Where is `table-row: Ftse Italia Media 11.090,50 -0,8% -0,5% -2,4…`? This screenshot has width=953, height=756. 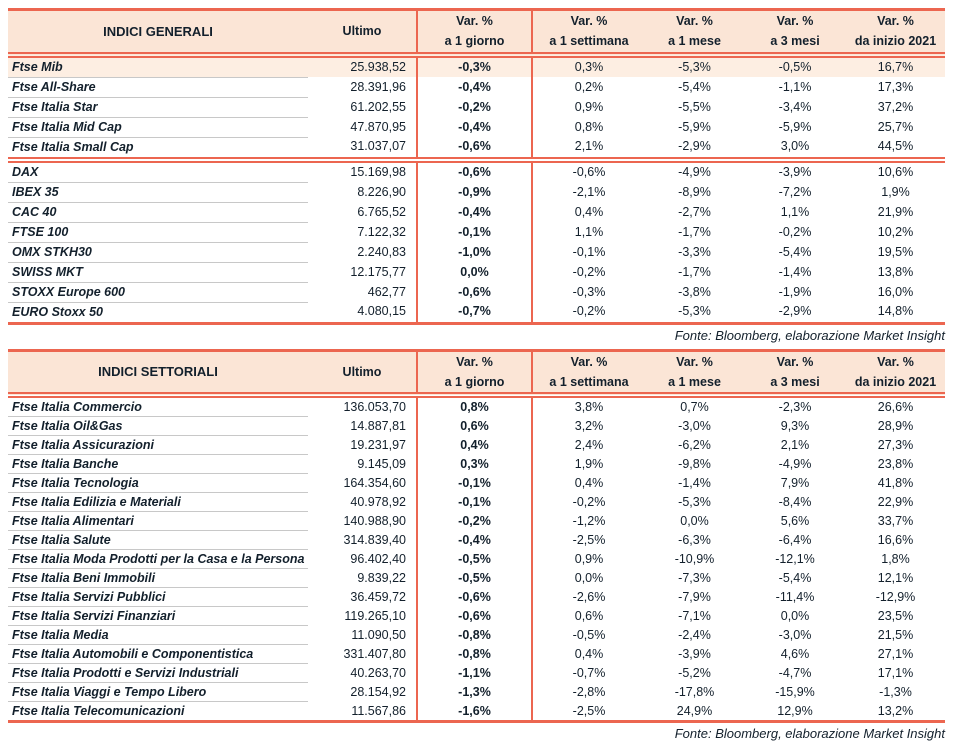
table-row: Ftse Italia Media 11.090,50 -0,8% -0,5% -2,4… is located at coordinates (476, 635).